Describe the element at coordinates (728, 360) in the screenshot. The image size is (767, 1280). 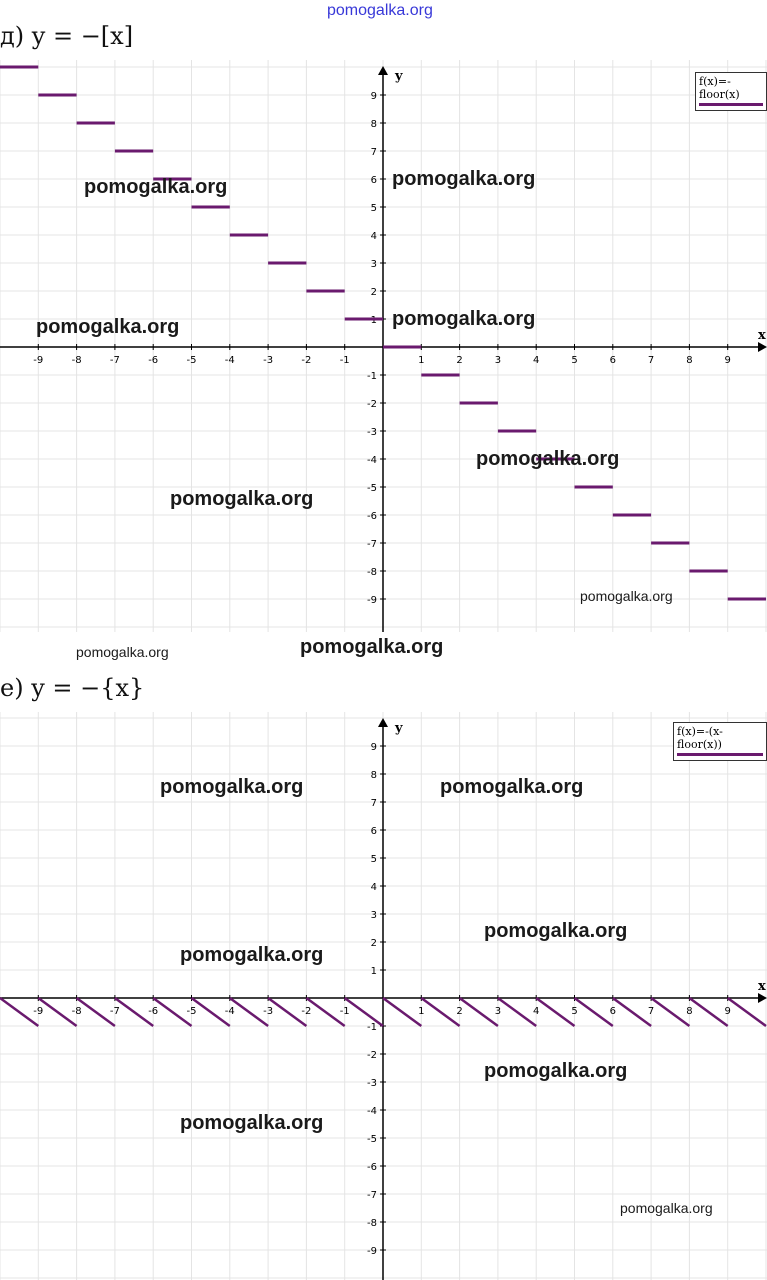
I see `x-tick-label: 9` at that location.